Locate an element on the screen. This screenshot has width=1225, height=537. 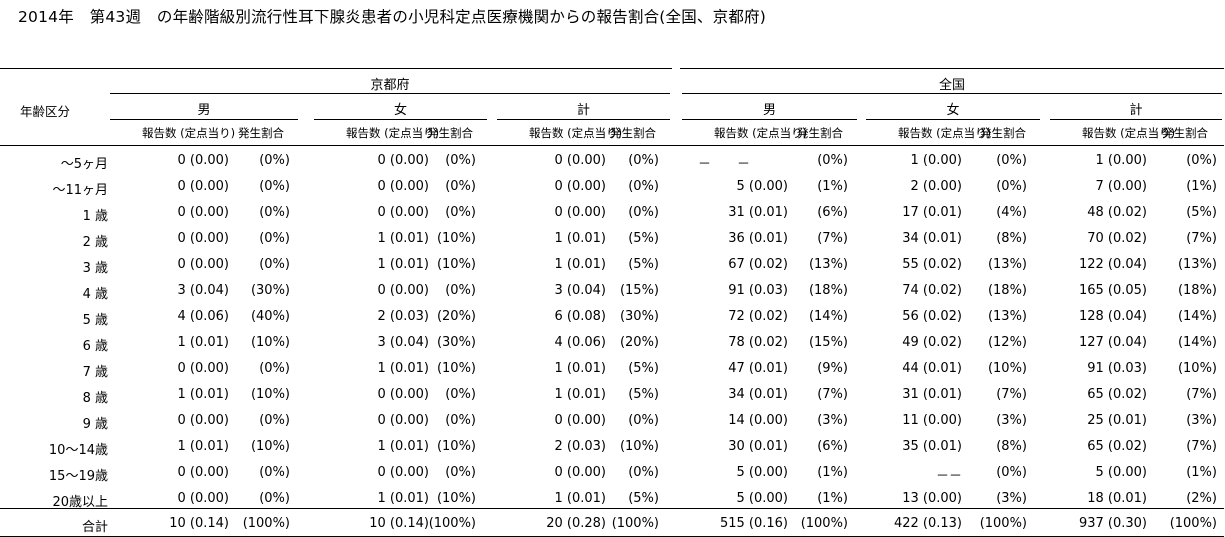
report-count-cell: －－ is located at coordinates (948, 476).